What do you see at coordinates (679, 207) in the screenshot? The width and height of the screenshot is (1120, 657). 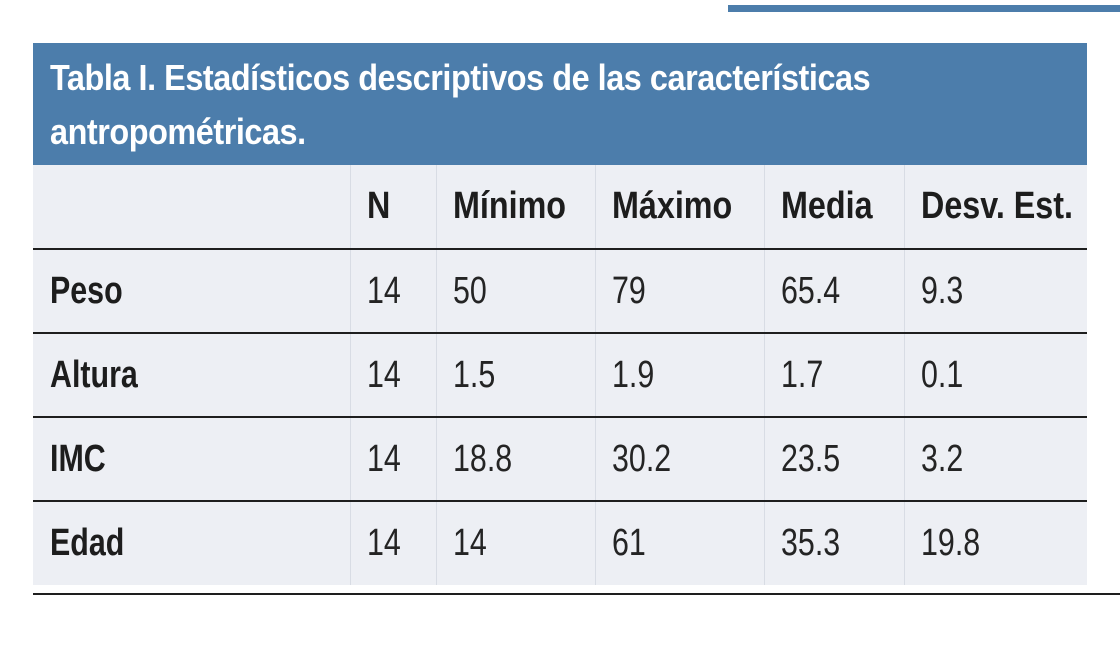 I see `header-maximo: Máximo` at bounding box center [679, 207].